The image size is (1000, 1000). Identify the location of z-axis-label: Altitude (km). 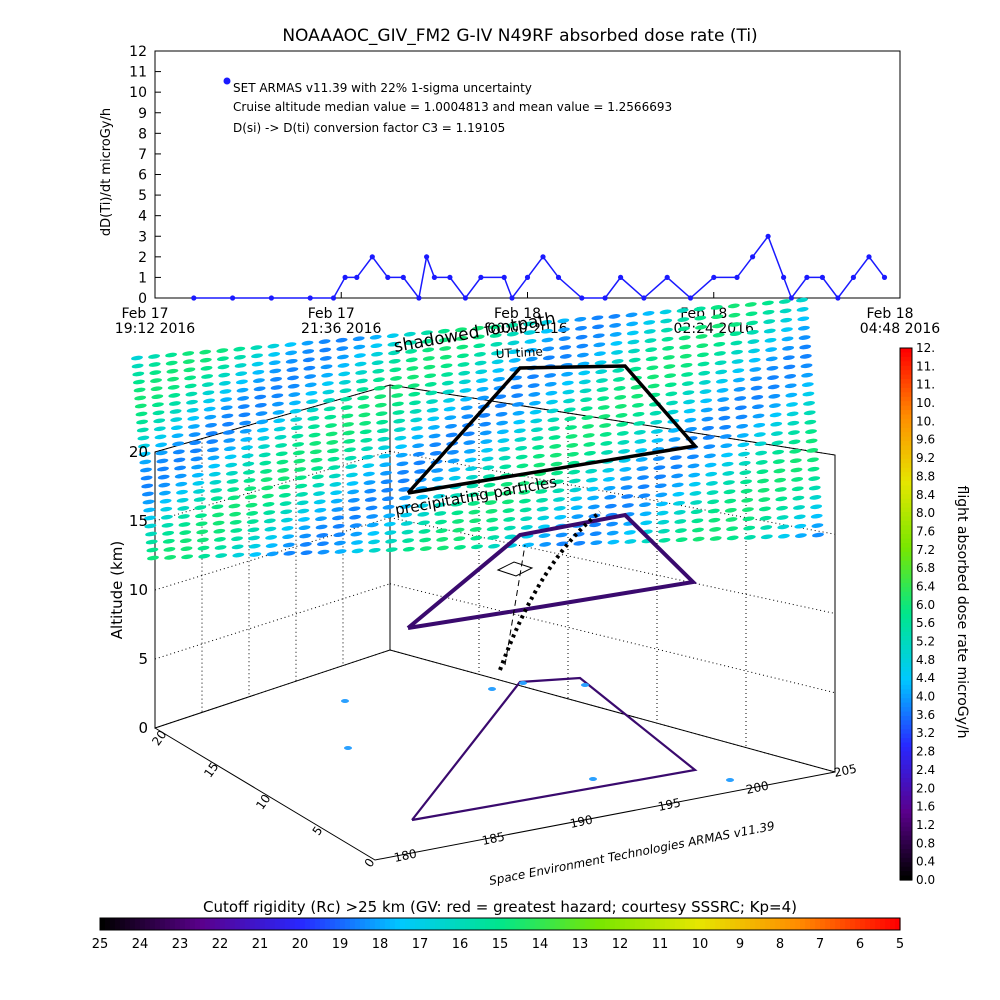
(117, 590).